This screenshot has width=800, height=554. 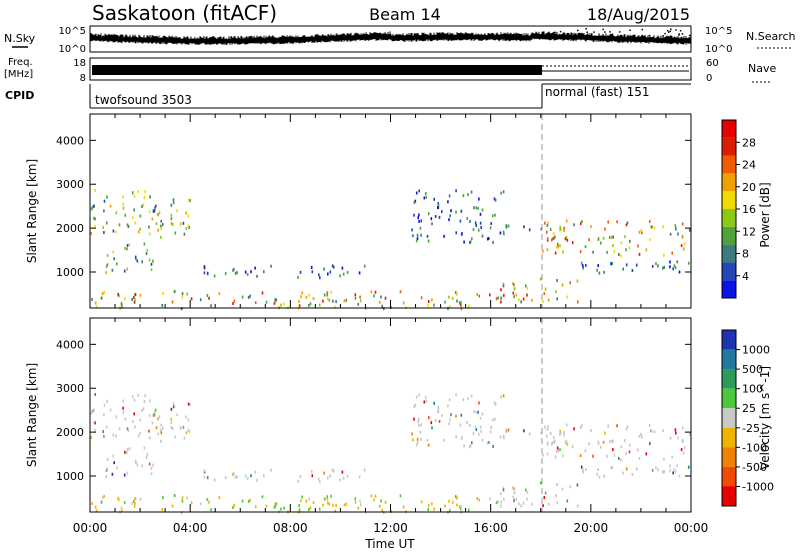 What do you see at coordinates (20, 38) in the screenshot?
I see `nsky-label: N.Sky` at bounding box center [20, 38].